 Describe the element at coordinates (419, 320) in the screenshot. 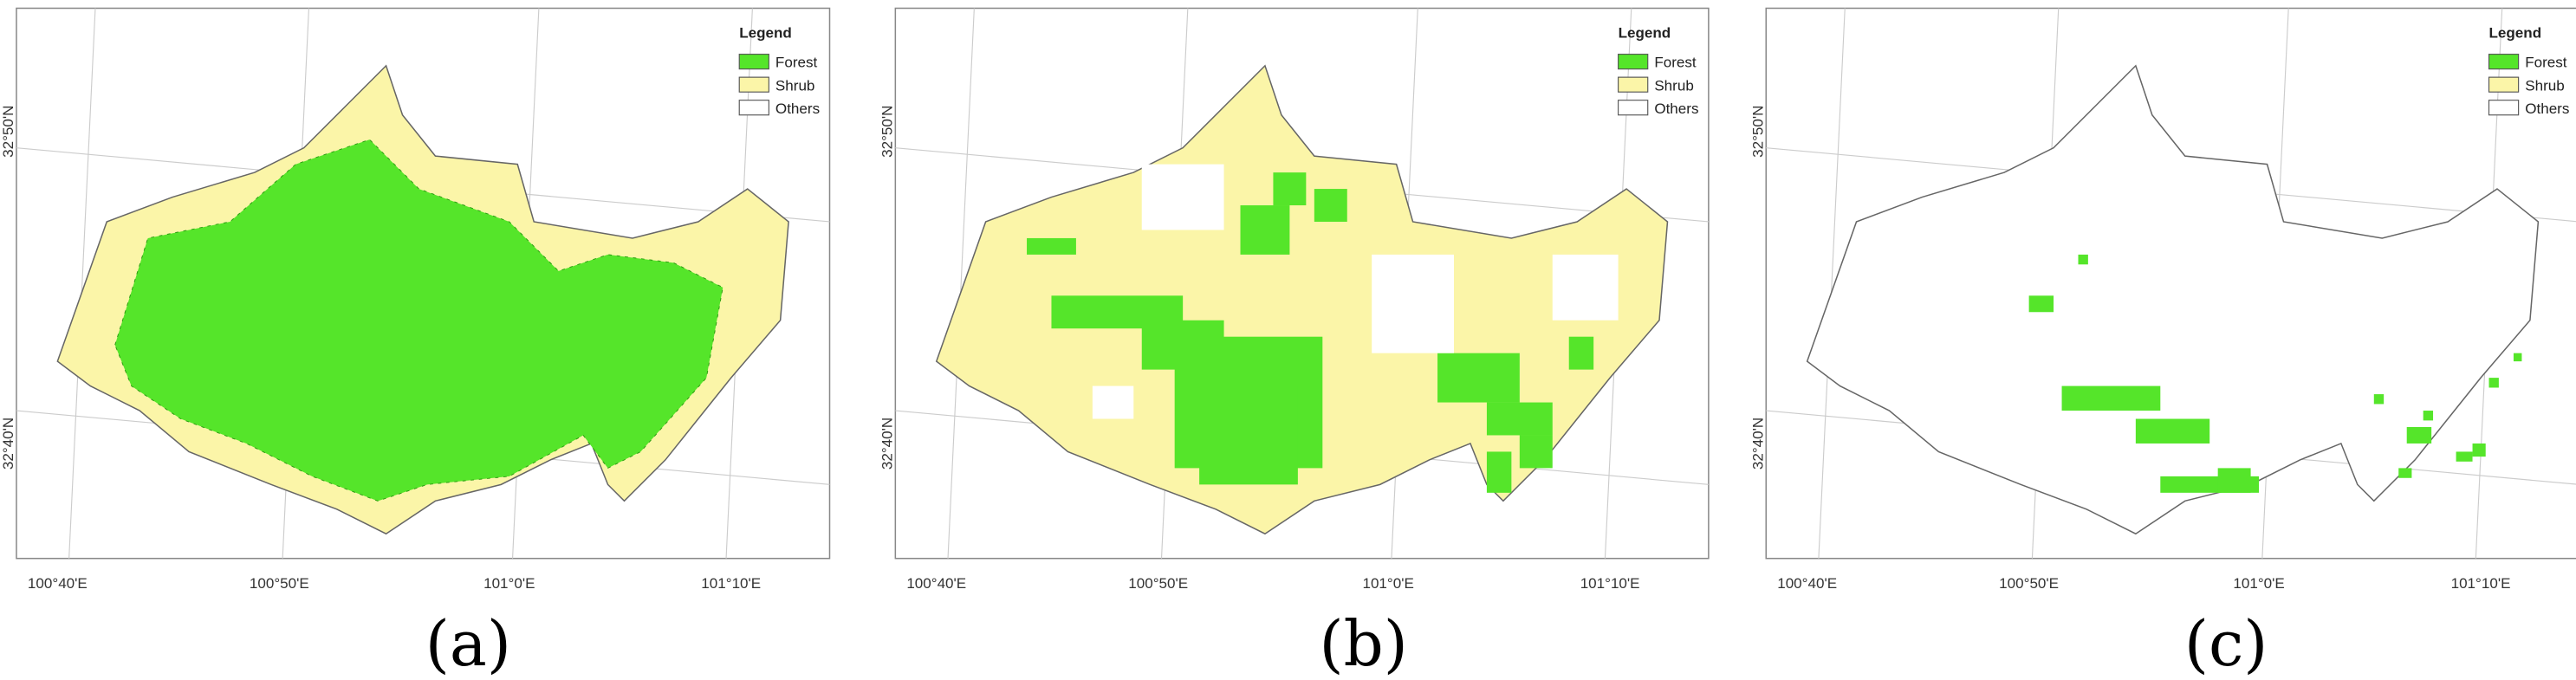

I see `forest-area` at that location.